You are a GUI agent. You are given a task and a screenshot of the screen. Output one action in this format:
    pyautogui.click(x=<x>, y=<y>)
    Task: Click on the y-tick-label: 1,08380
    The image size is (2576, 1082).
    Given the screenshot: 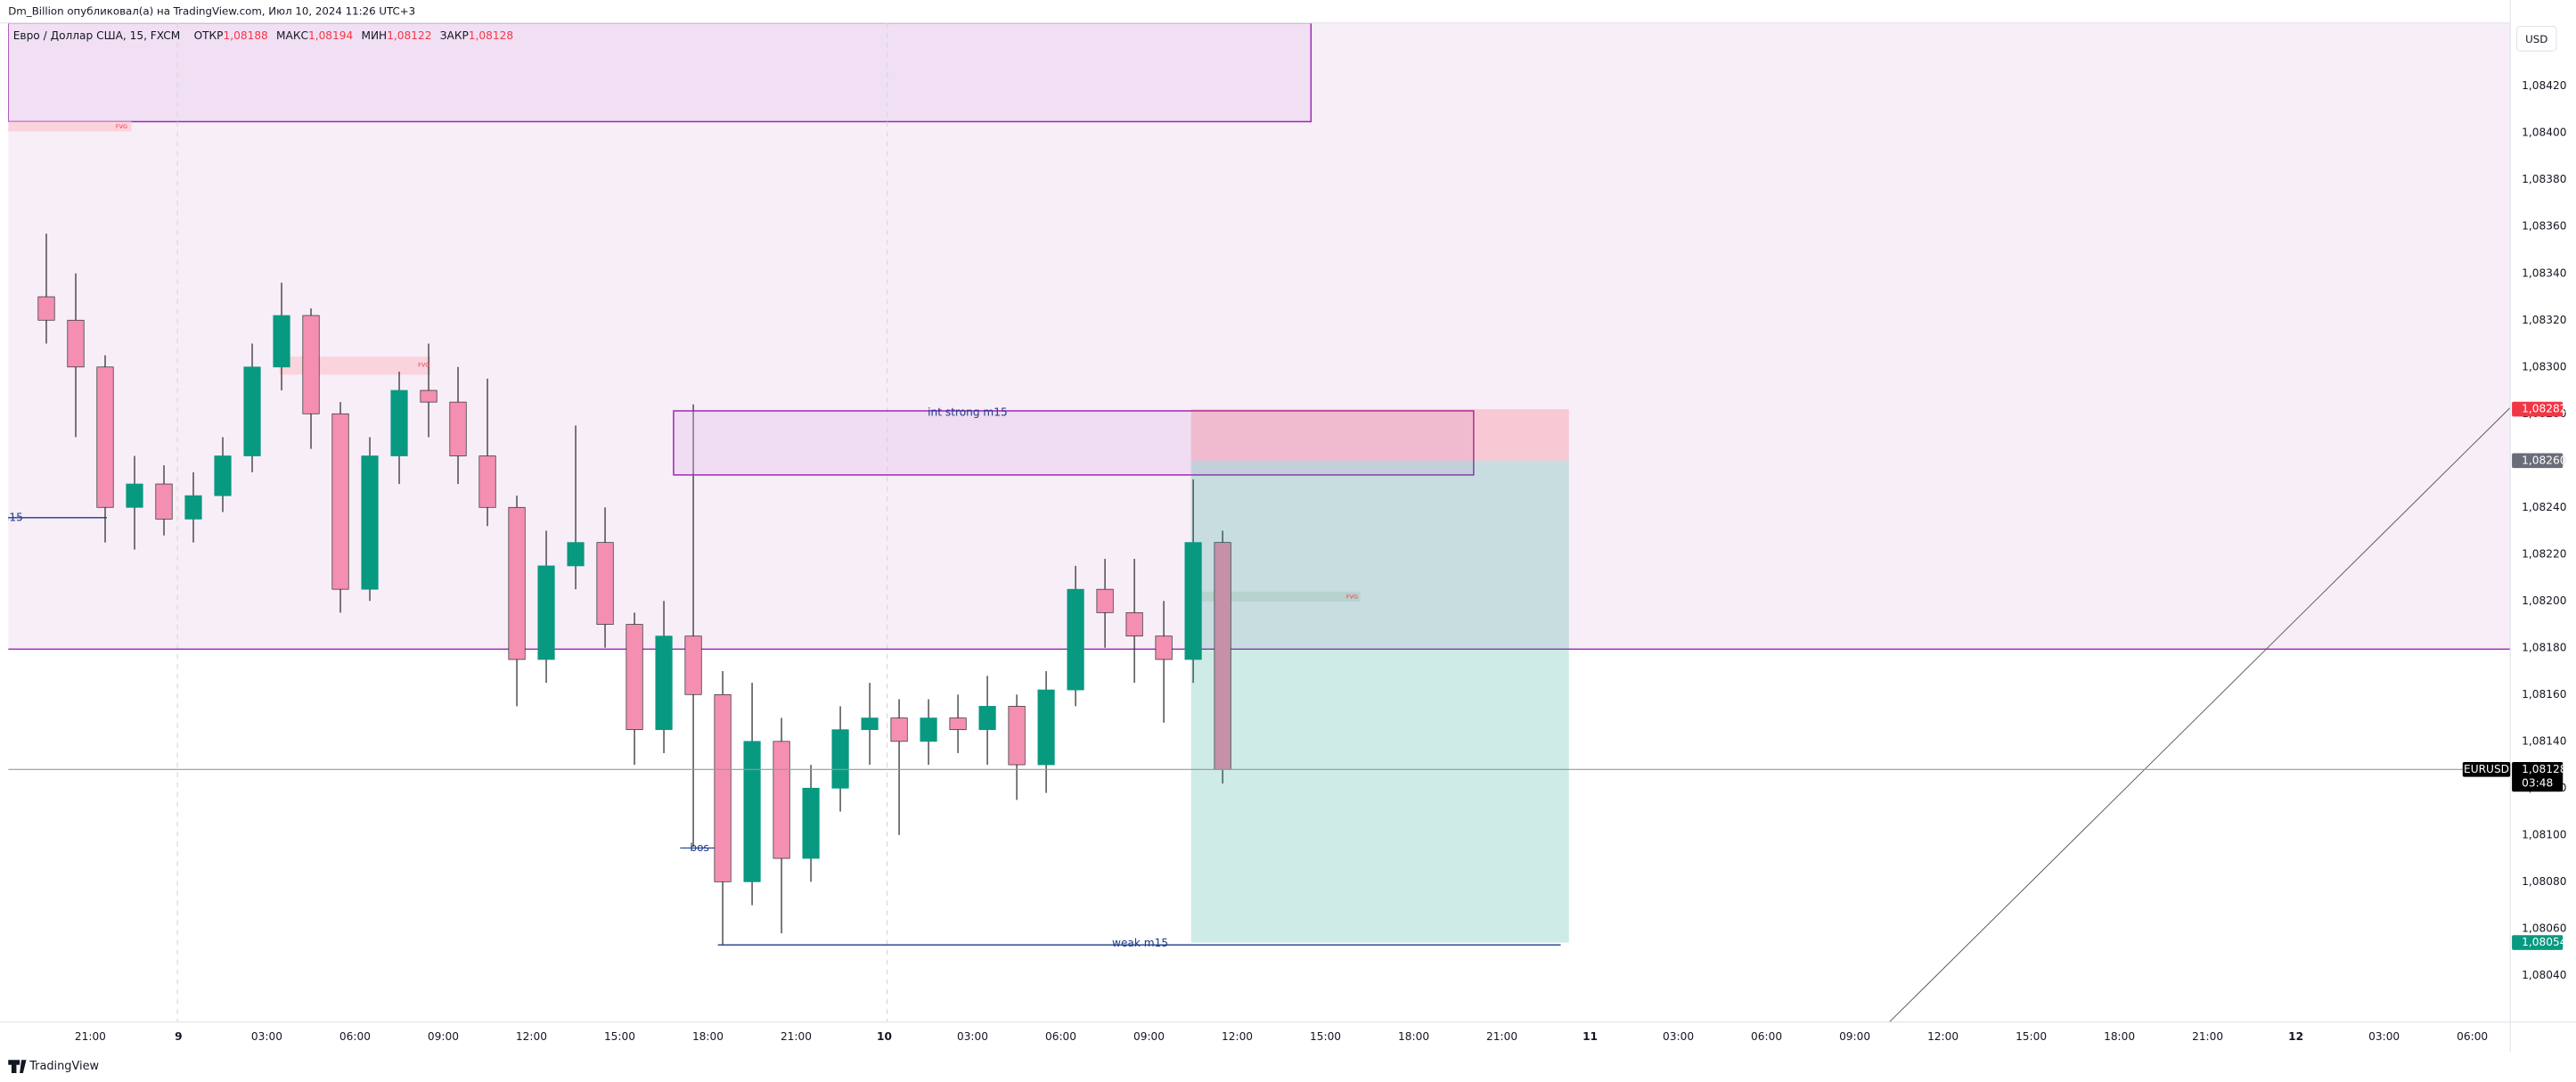 What is the action you would take?
    pyautogui.click(x=2544, y=179)
    